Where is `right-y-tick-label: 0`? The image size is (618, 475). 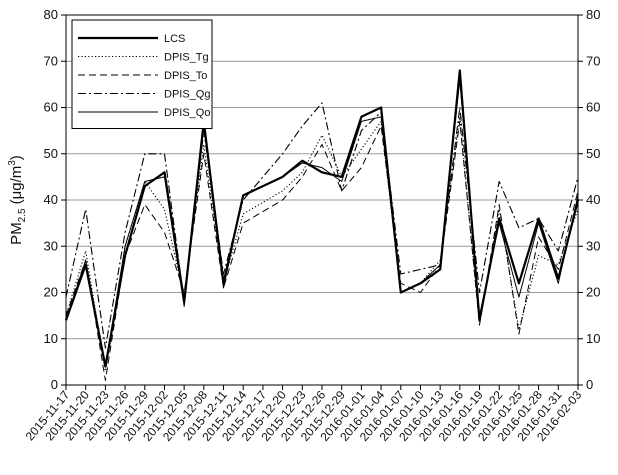
right-y-tick-label: 0 is located at coordinates (589, 384).